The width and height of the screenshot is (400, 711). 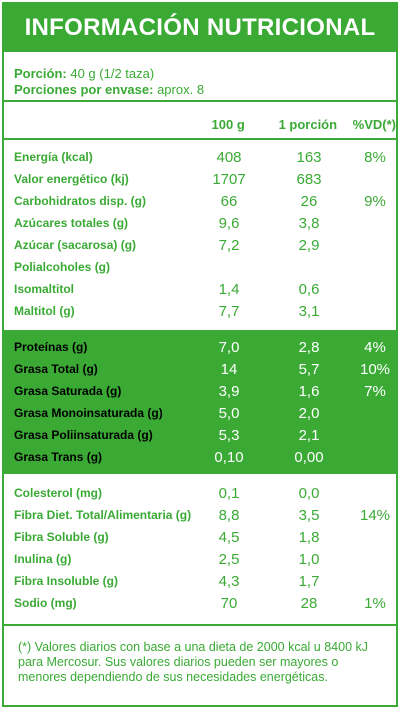 I want to click on nutrient-label: Carbohidratos disp. (g), so click(x=80, y=201).